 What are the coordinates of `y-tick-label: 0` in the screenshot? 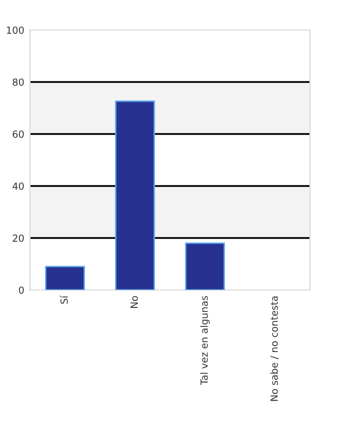 It's located at (21, 290).